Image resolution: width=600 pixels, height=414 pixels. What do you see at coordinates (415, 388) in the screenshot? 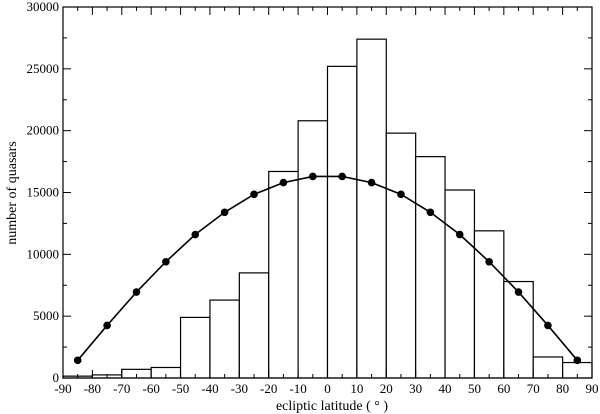
I see `x-tick-label: 30` at bounding box center [415, 388].